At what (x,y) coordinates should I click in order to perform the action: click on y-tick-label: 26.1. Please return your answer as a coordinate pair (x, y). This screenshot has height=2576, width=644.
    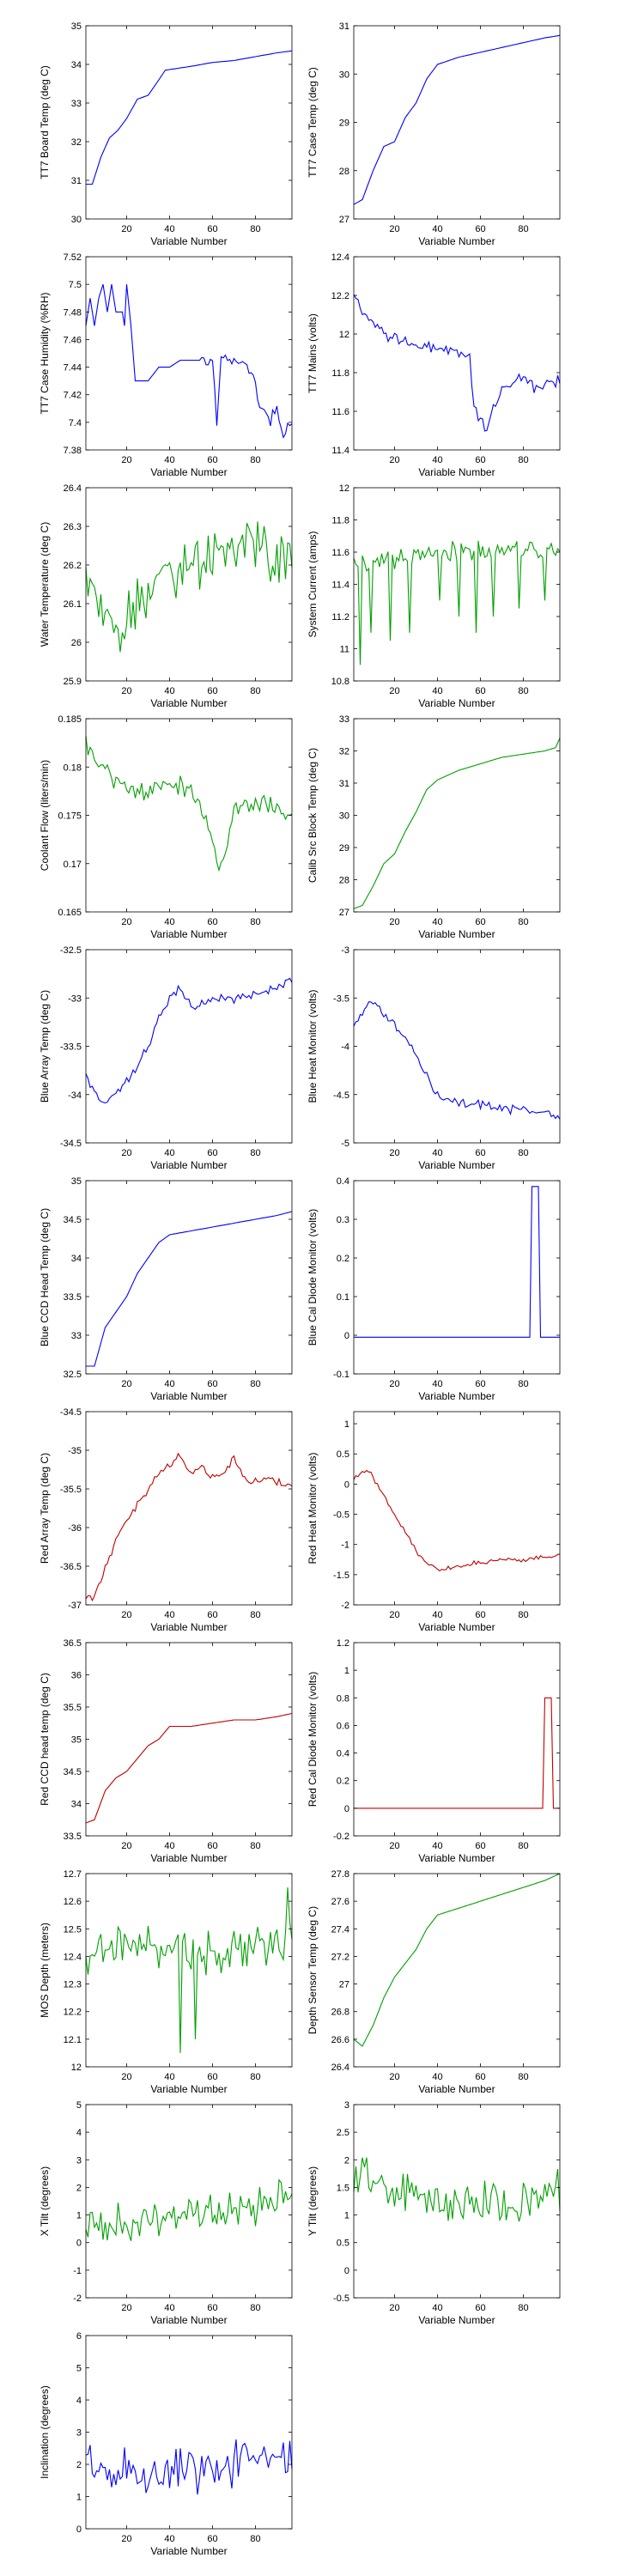
    Looking at the image, I should click on (73, 605).